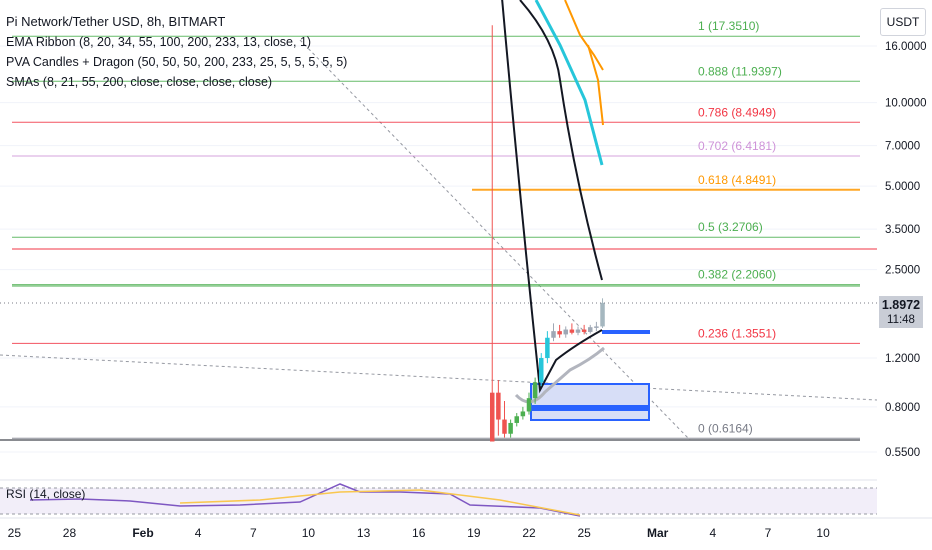 The width and height of the screenshot is (932, 550). Describe the element at coordinates (737, 180) in the screenshot. I see `fib-level-label: 0.618 (4.8491)` at that location.